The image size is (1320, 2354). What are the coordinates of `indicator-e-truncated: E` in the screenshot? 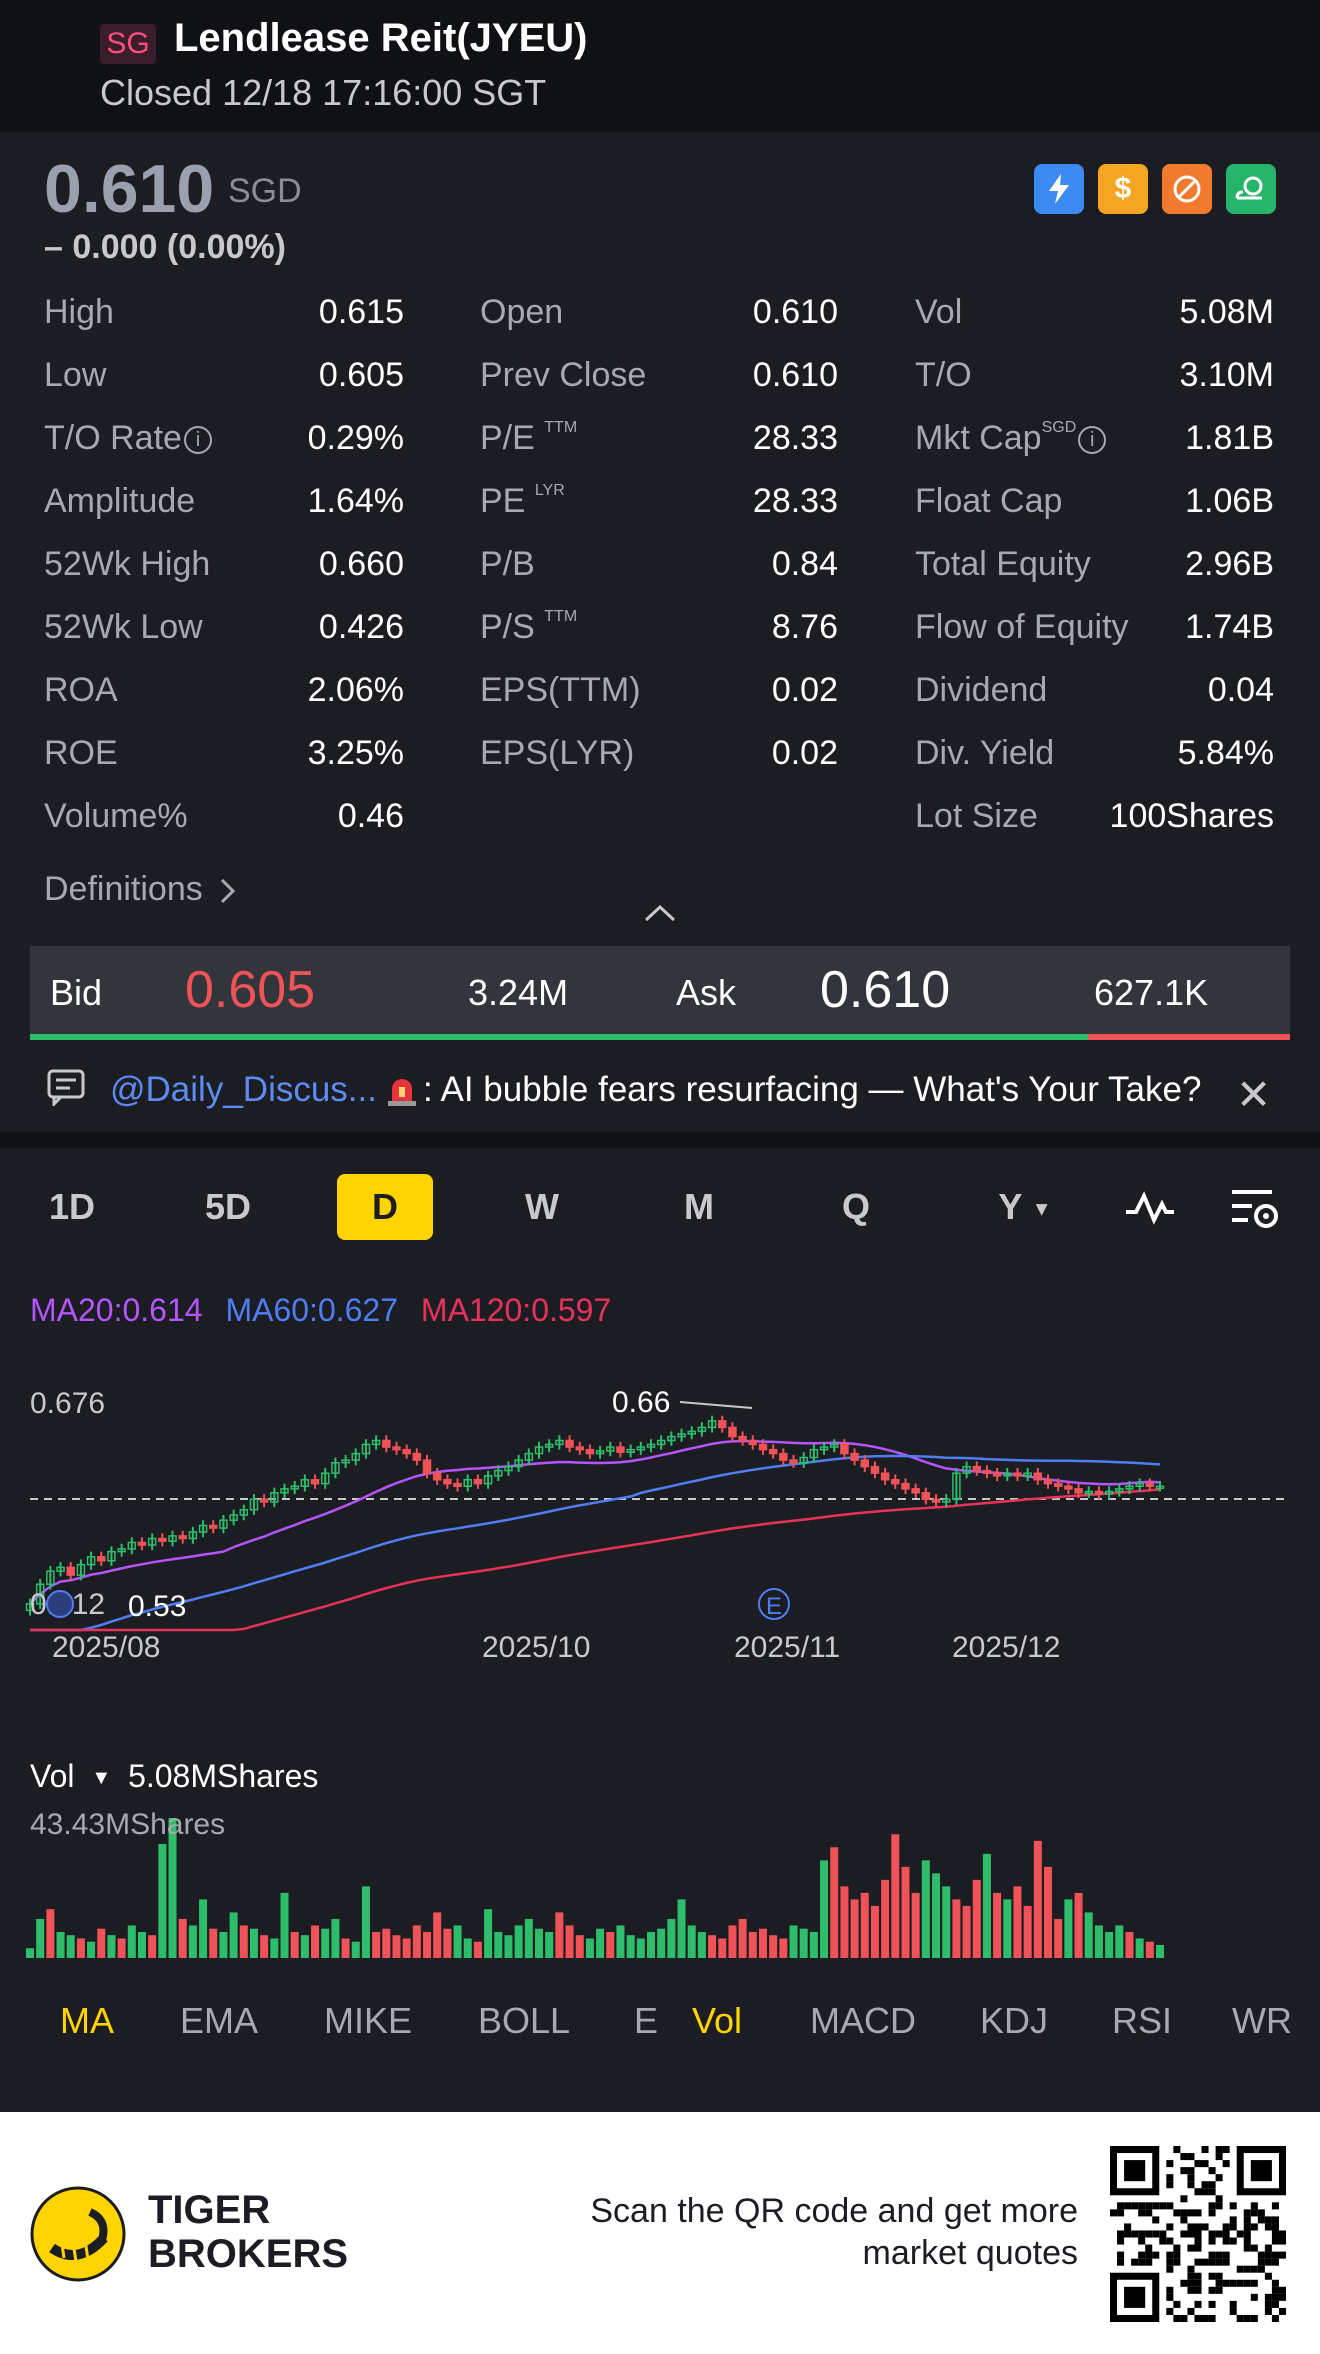 It's located at (646, 2020).